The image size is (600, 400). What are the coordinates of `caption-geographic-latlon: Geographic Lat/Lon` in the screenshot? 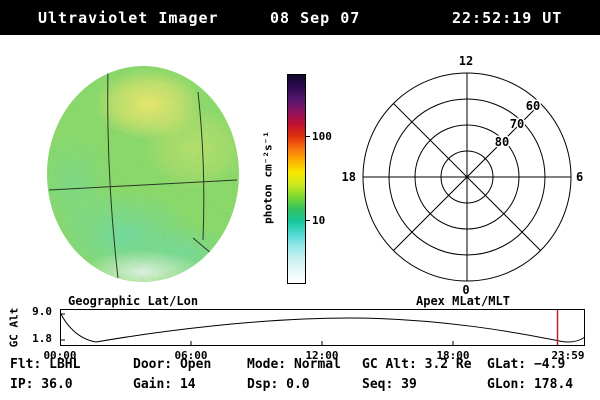 It's located at (133, 301).